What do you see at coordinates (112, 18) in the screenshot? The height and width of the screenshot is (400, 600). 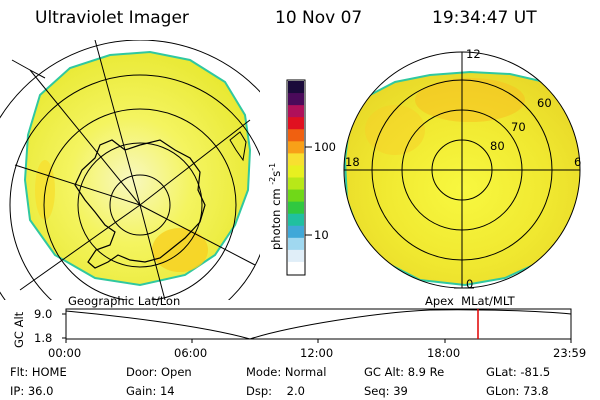 I see `instrument-title: Ultraviolet Imager` at bounding box center [112, 18].